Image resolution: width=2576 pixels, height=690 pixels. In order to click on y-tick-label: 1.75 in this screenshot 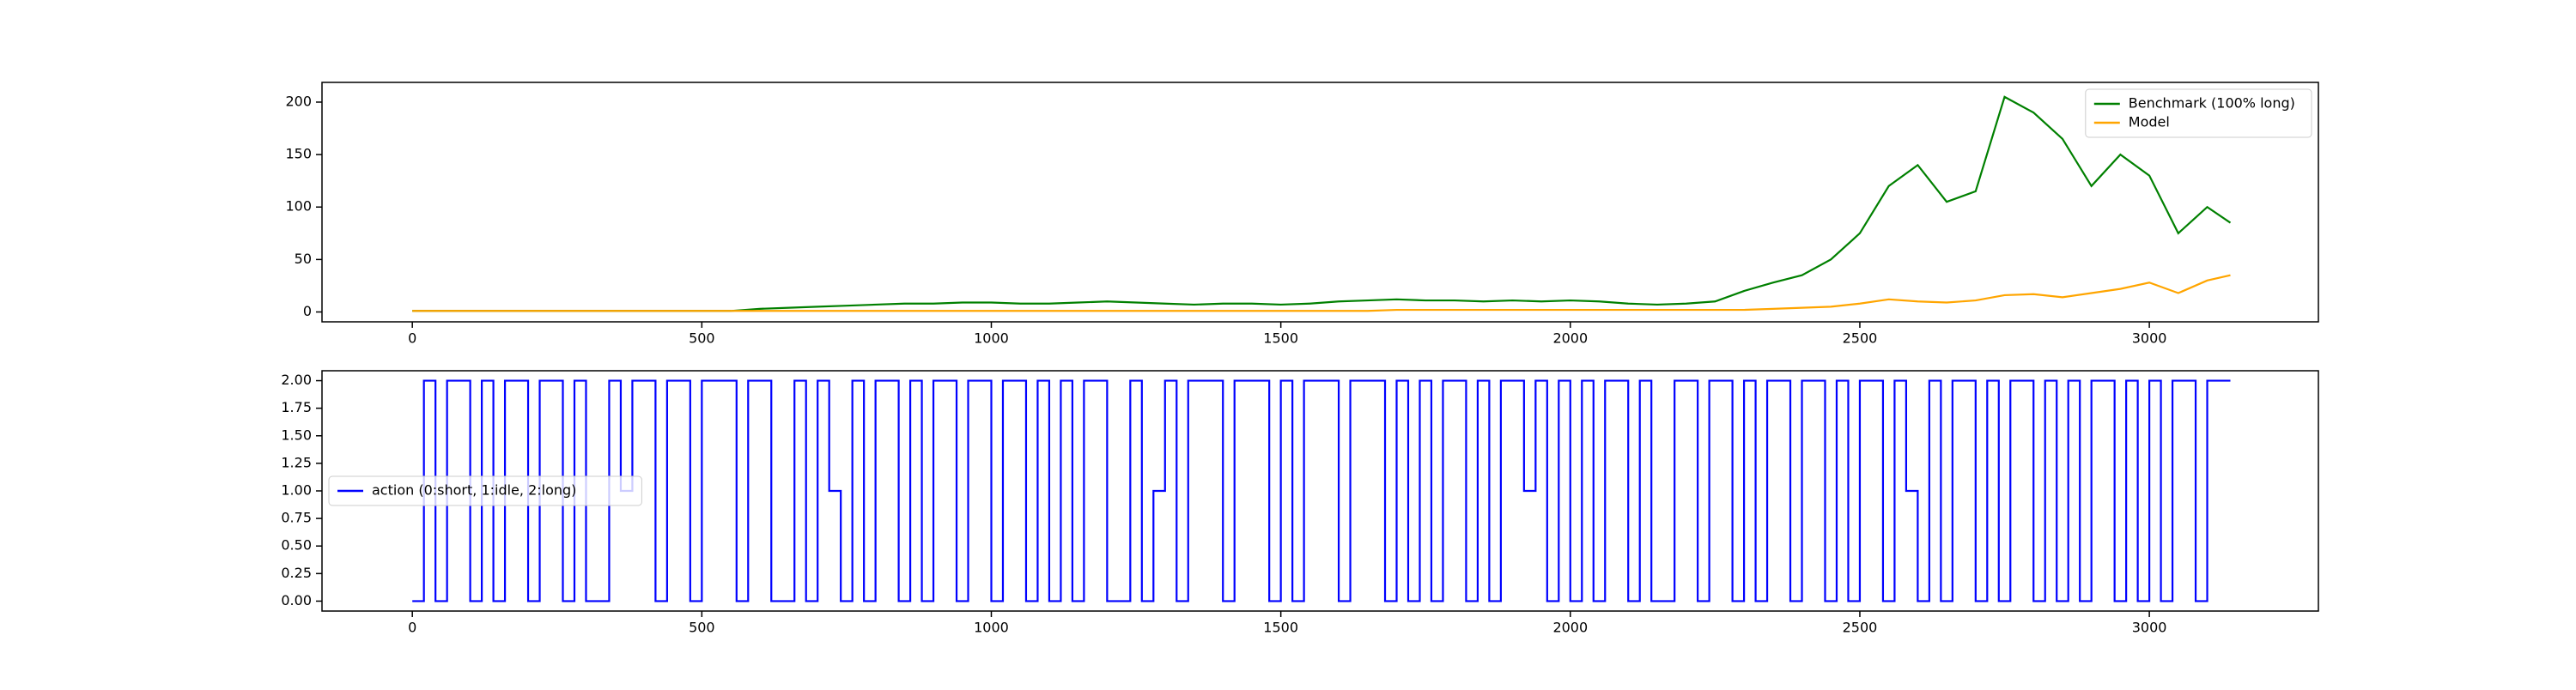, I will do `click(296, 407)`.